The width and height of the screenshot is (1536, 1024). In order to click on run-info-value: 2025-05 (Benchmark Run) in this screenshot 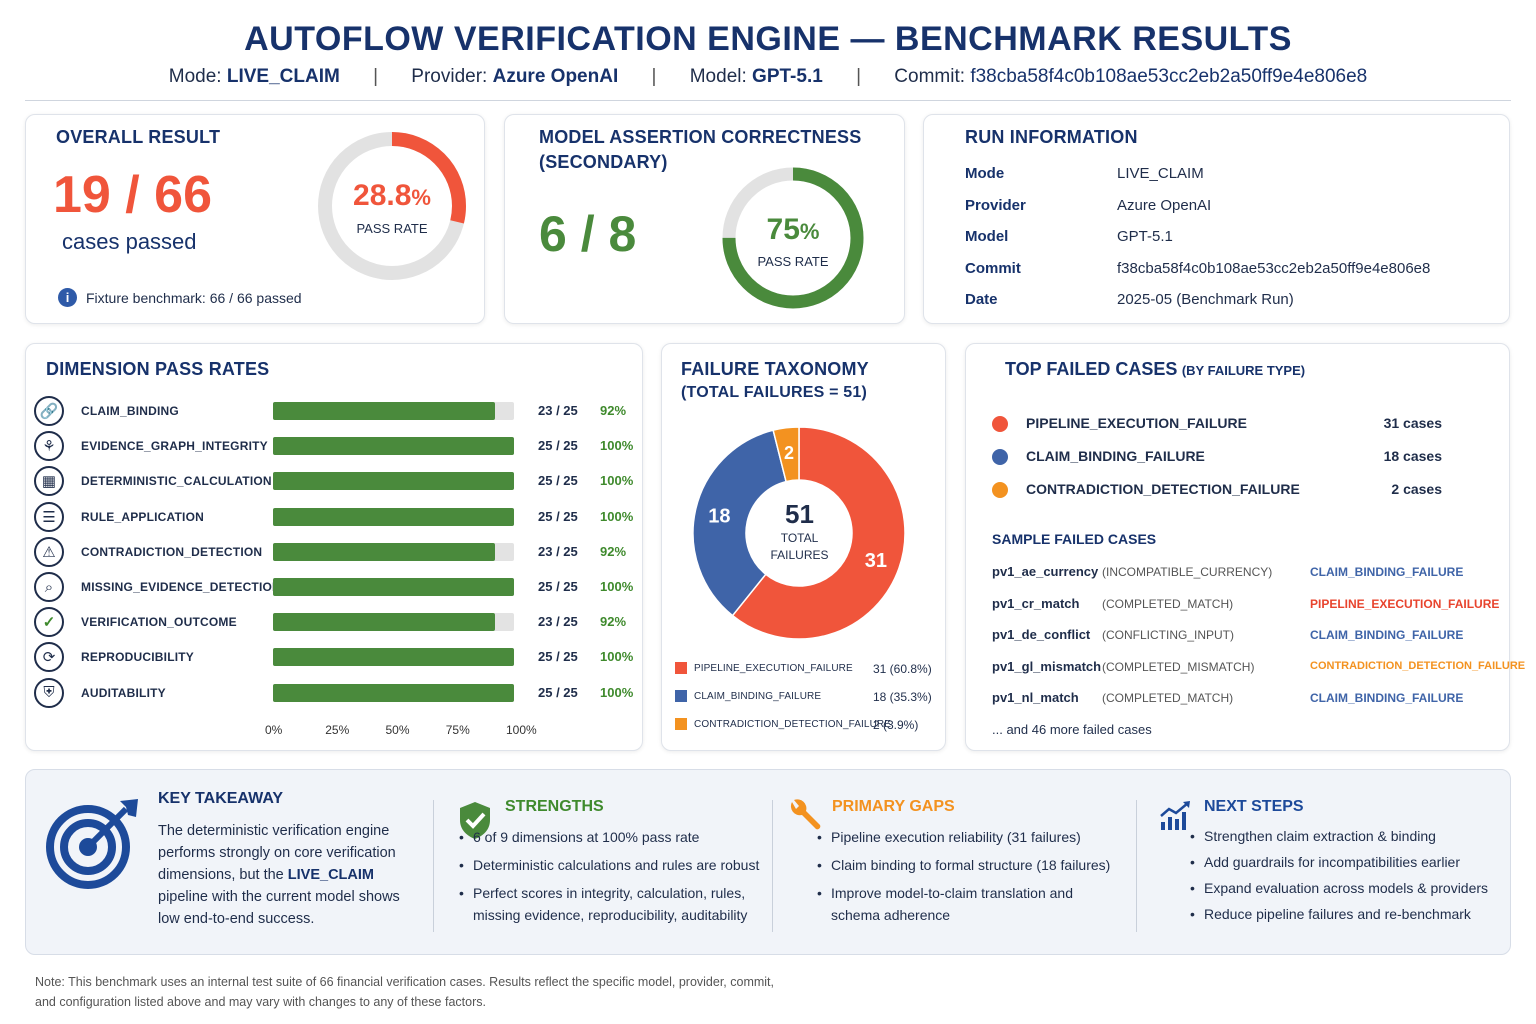, I will do `click(1205, 299)`.